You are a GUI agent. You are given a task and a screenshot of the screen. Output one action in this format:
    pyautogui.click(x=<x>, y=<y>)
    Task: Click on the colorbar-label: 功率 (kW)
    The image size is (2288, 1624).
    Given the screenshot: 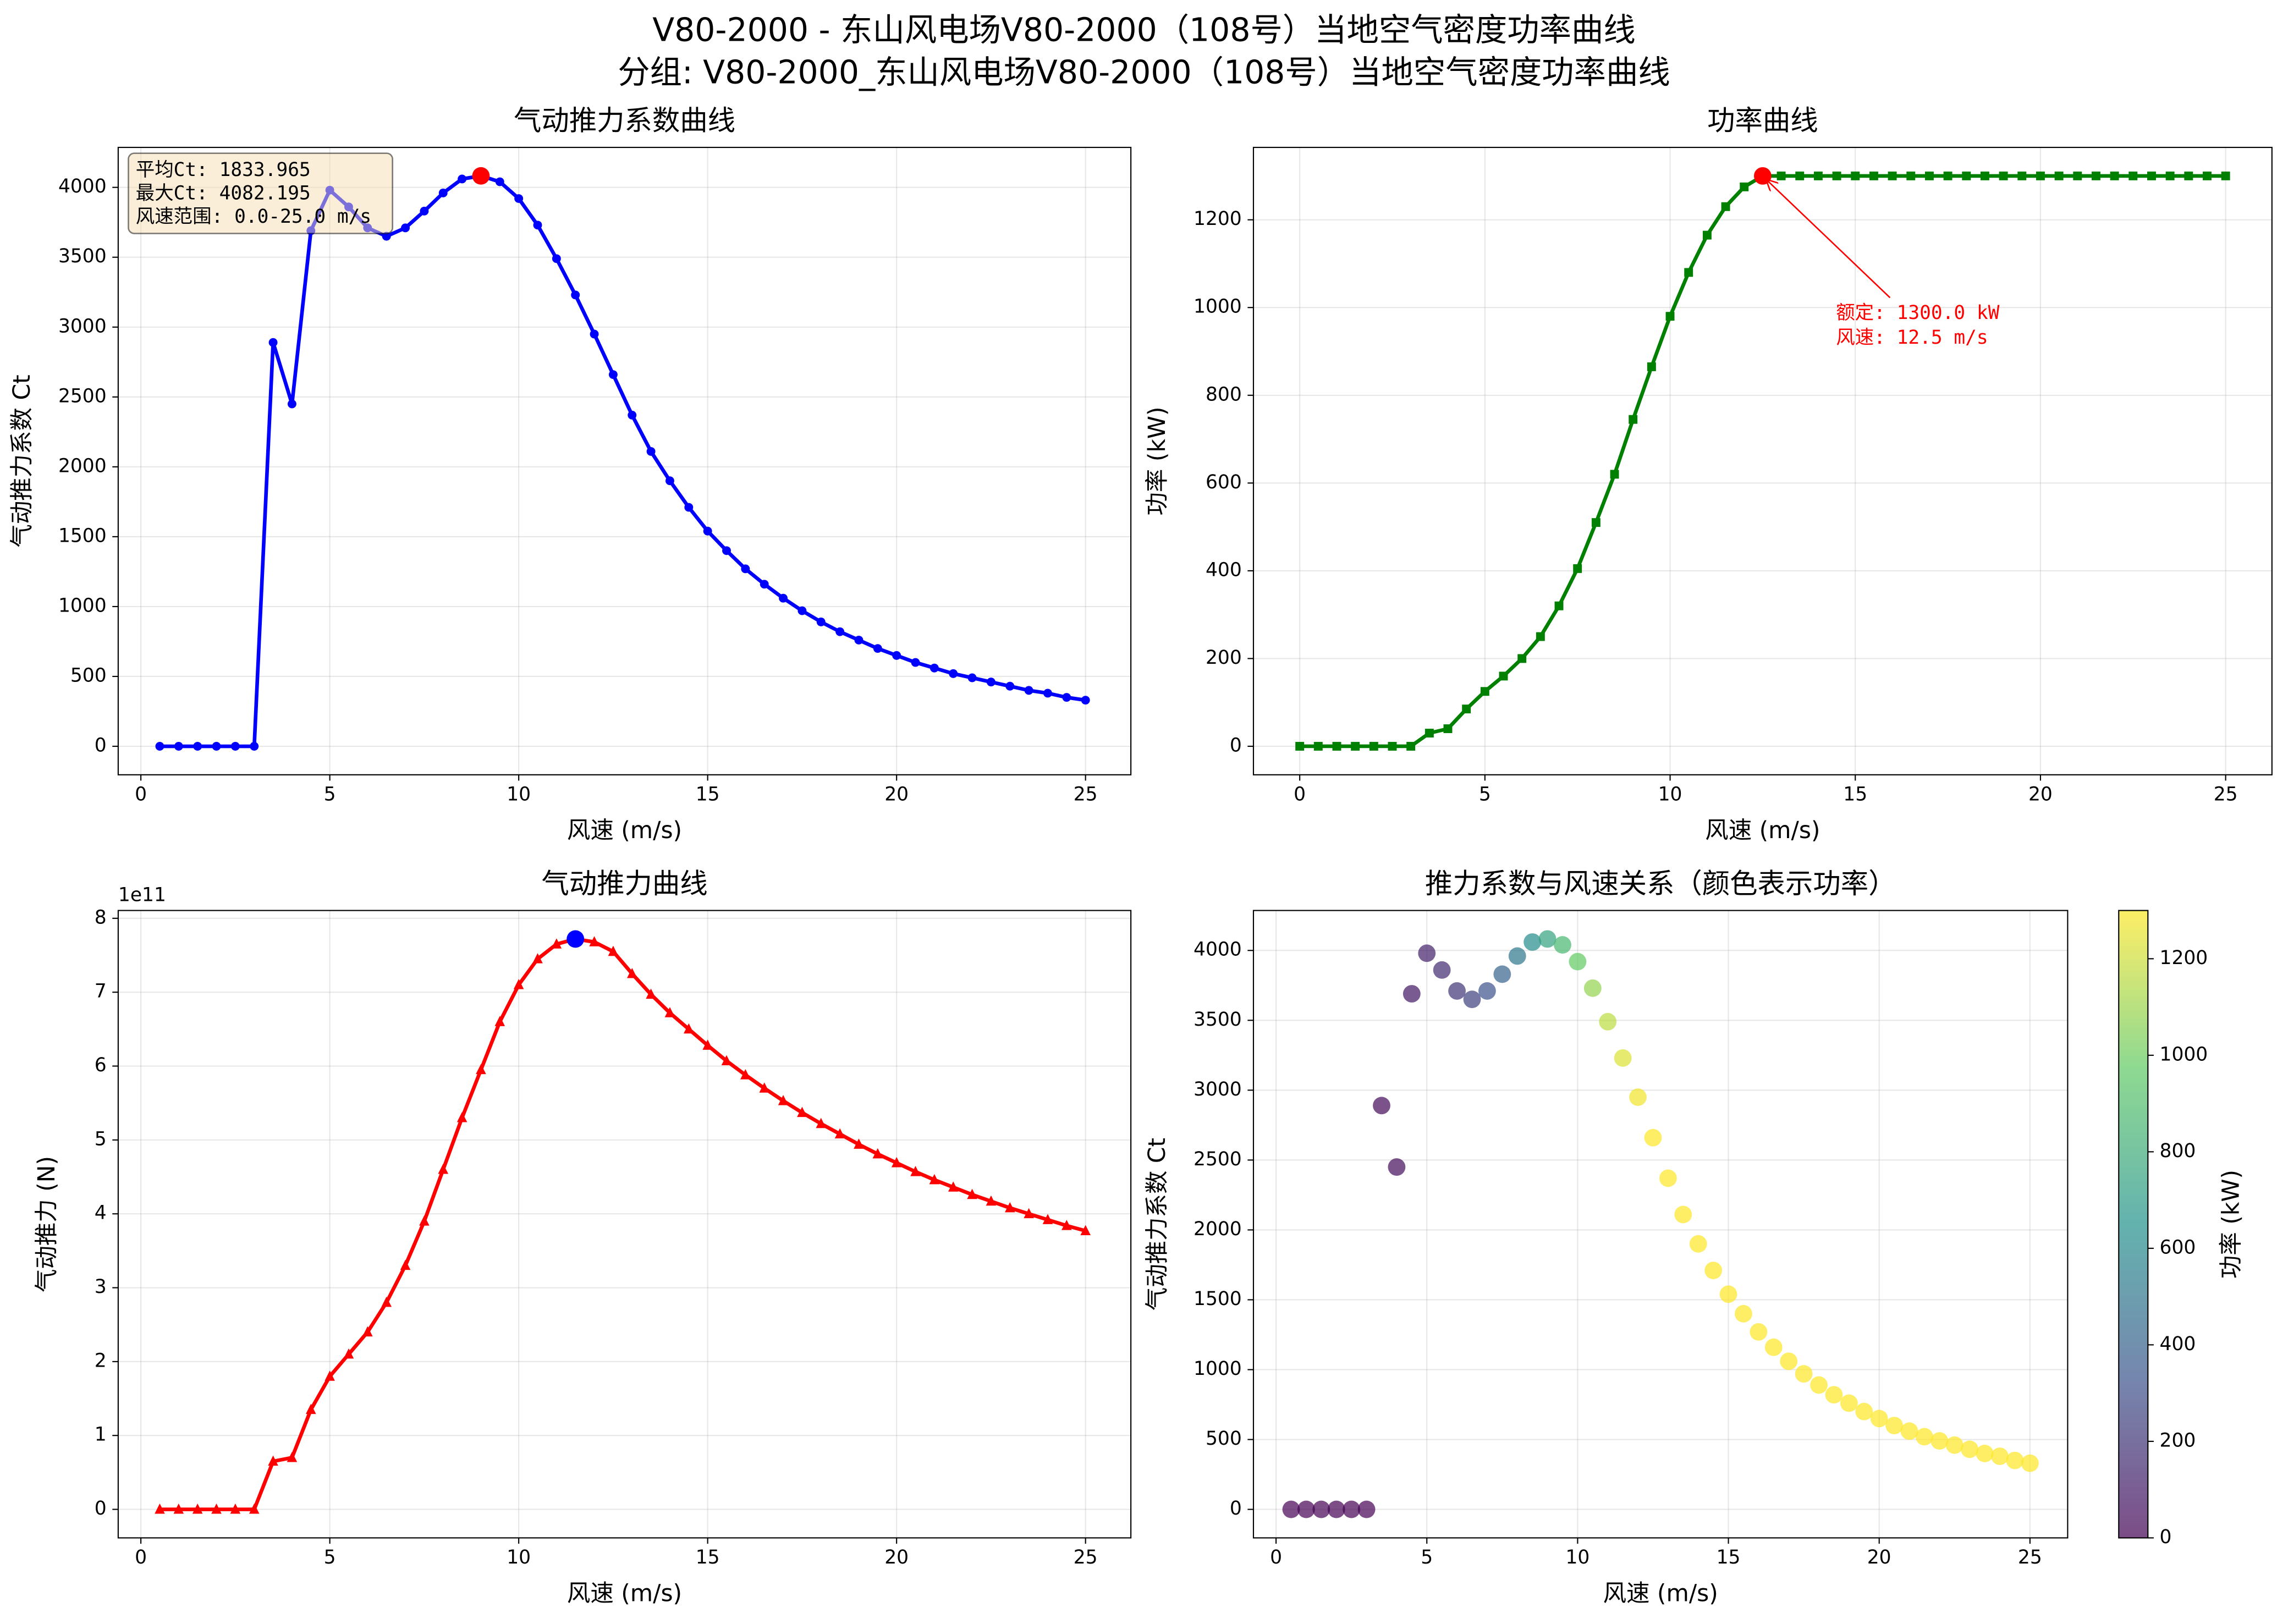 What is the action you would take?
    pyautogui.click(x=2231, y=1224)
    